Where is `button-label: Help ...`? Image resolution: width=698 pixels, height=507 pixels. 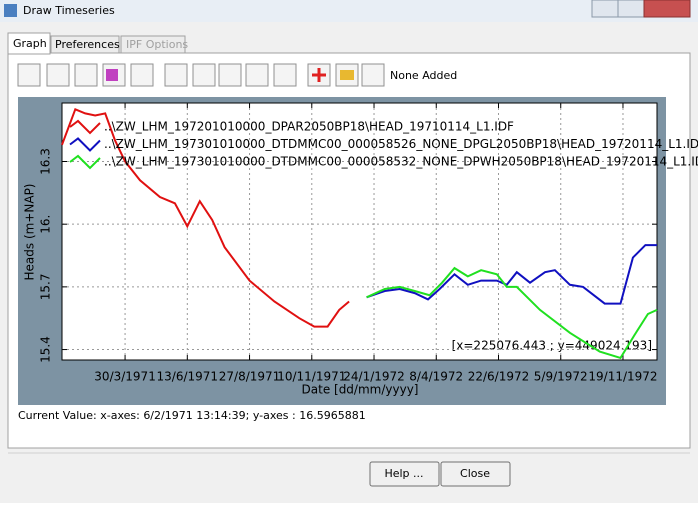 button-label: Help ... is located at coordinates (403, 473).